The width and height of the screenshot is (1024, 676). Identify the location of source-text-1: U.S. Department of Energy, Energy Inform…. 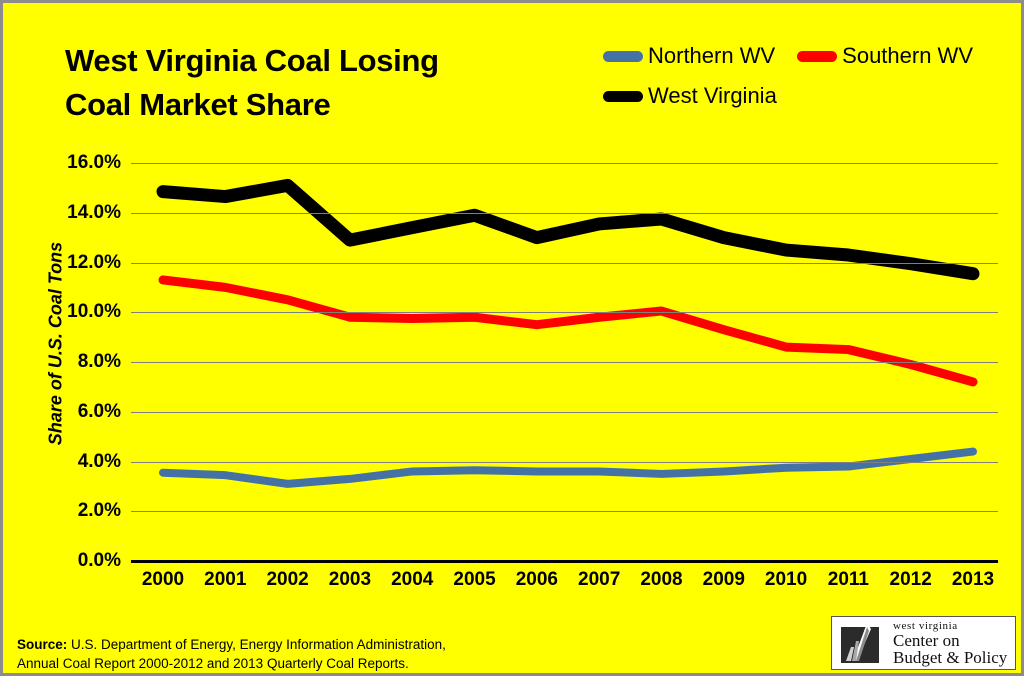
(256, 644).